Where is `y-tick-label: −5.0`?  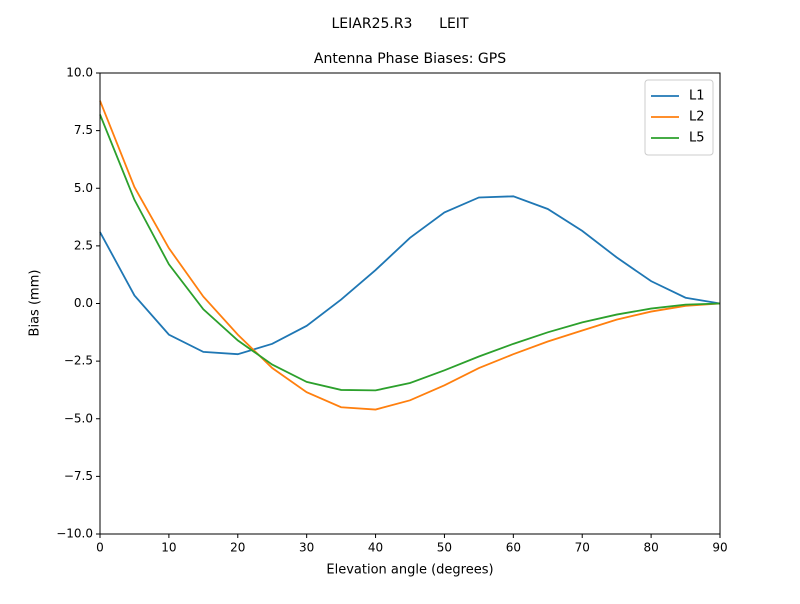
y-tick-label: −5.0 is located at coordinates (78, 418).